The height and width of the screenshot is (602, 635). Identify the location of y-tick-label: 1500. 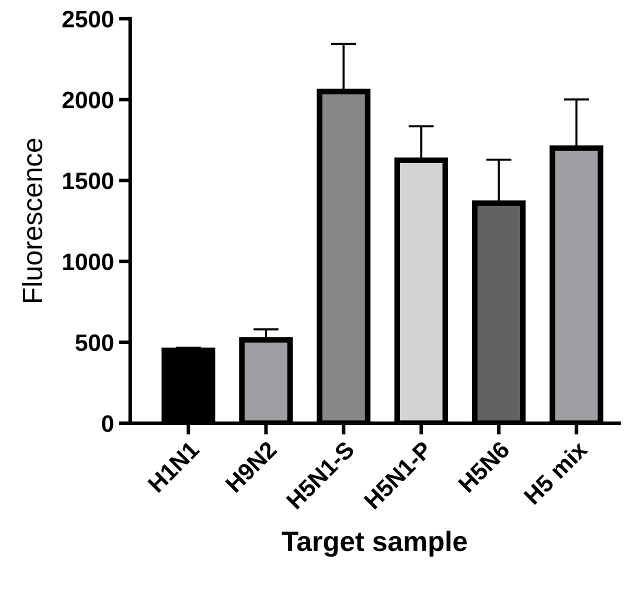
(88, 181).